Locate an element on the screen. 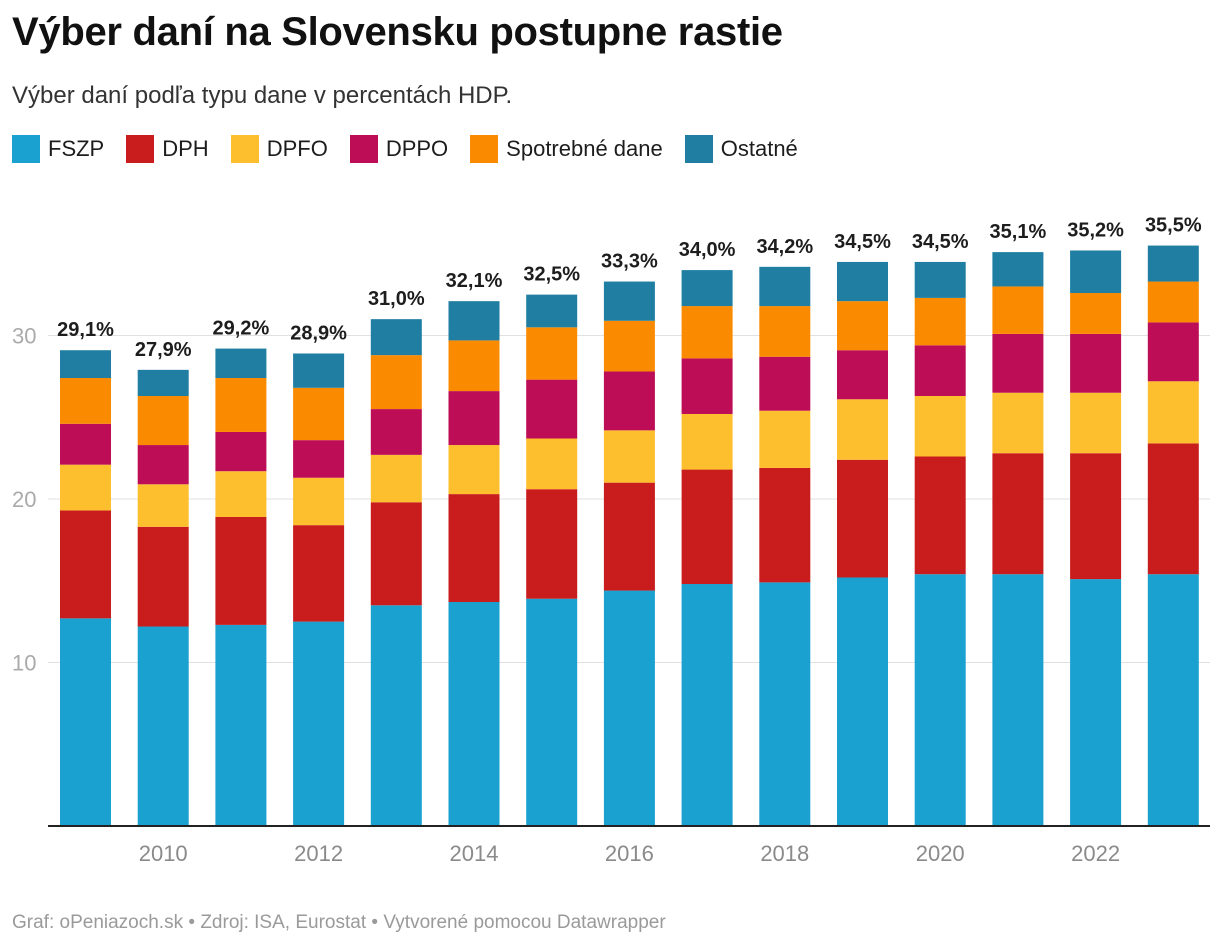  bar-group-2015 is located at coordinates (552, 560).